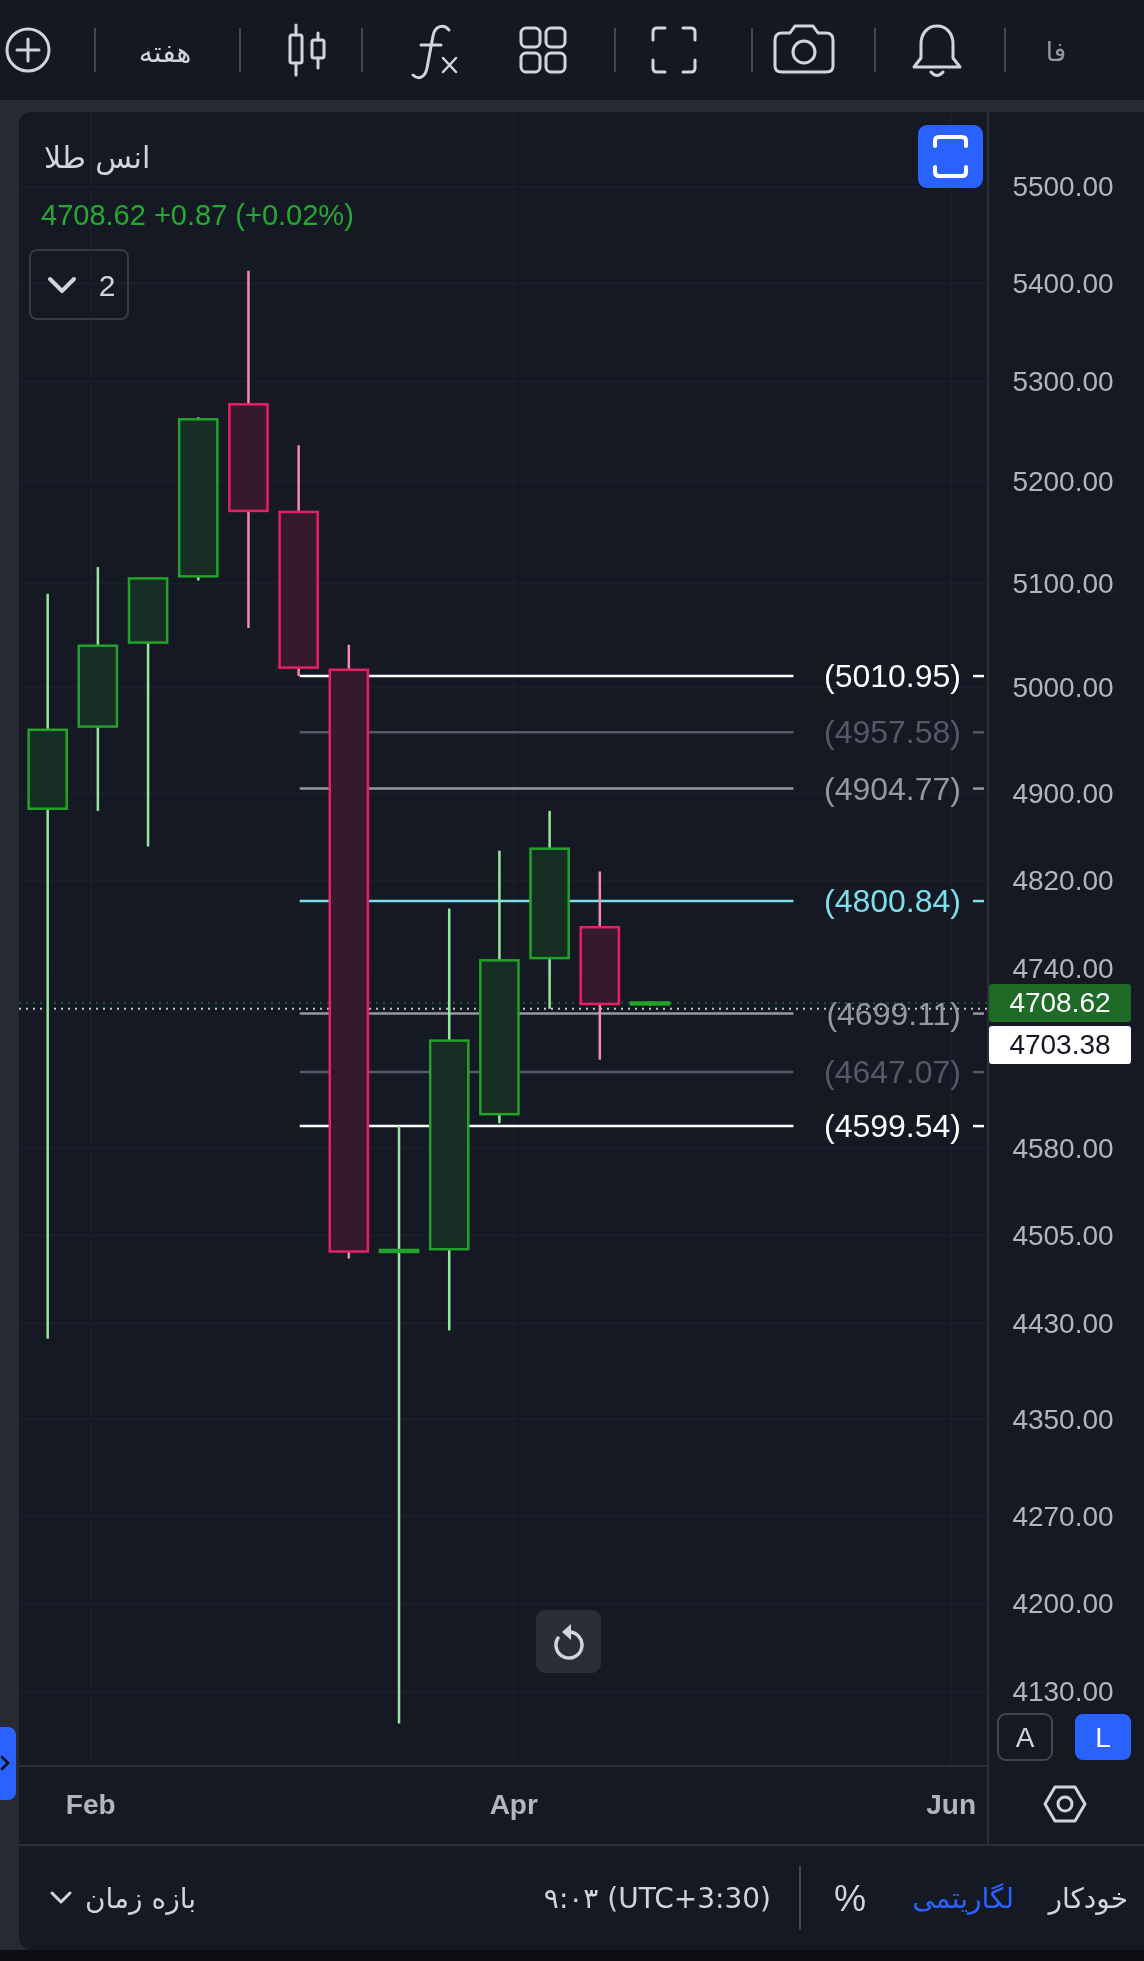  Describe the element at coordinates (892, 1126) in the screenshot. I see `ref-line-label: (4599.54)` at that location.